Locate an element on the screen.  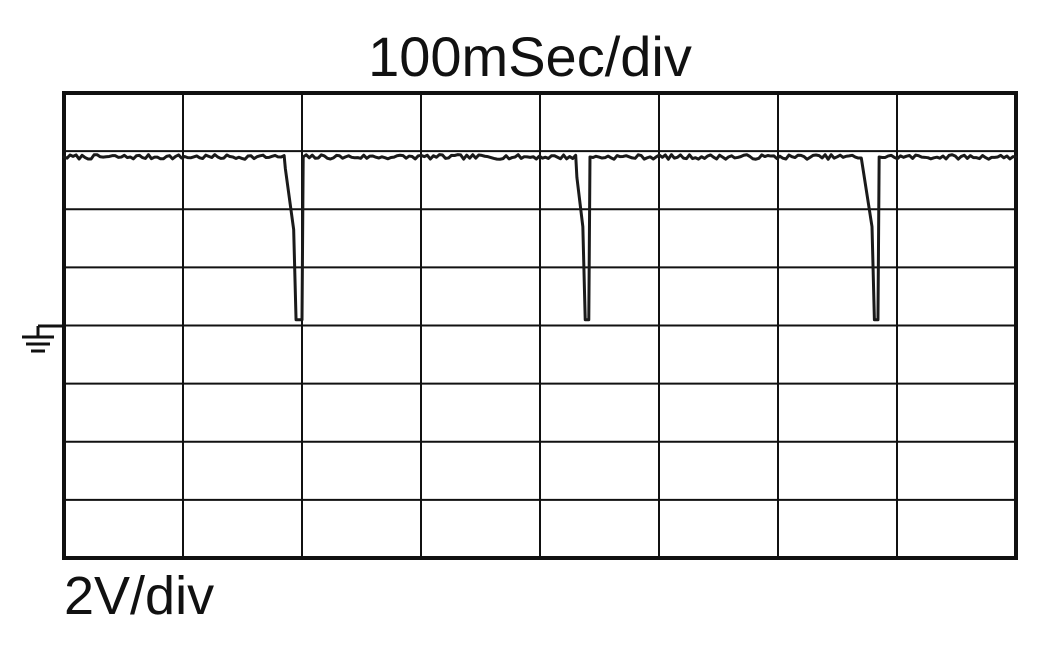
ground-symbol-icon is located at coordinates (43, 338).